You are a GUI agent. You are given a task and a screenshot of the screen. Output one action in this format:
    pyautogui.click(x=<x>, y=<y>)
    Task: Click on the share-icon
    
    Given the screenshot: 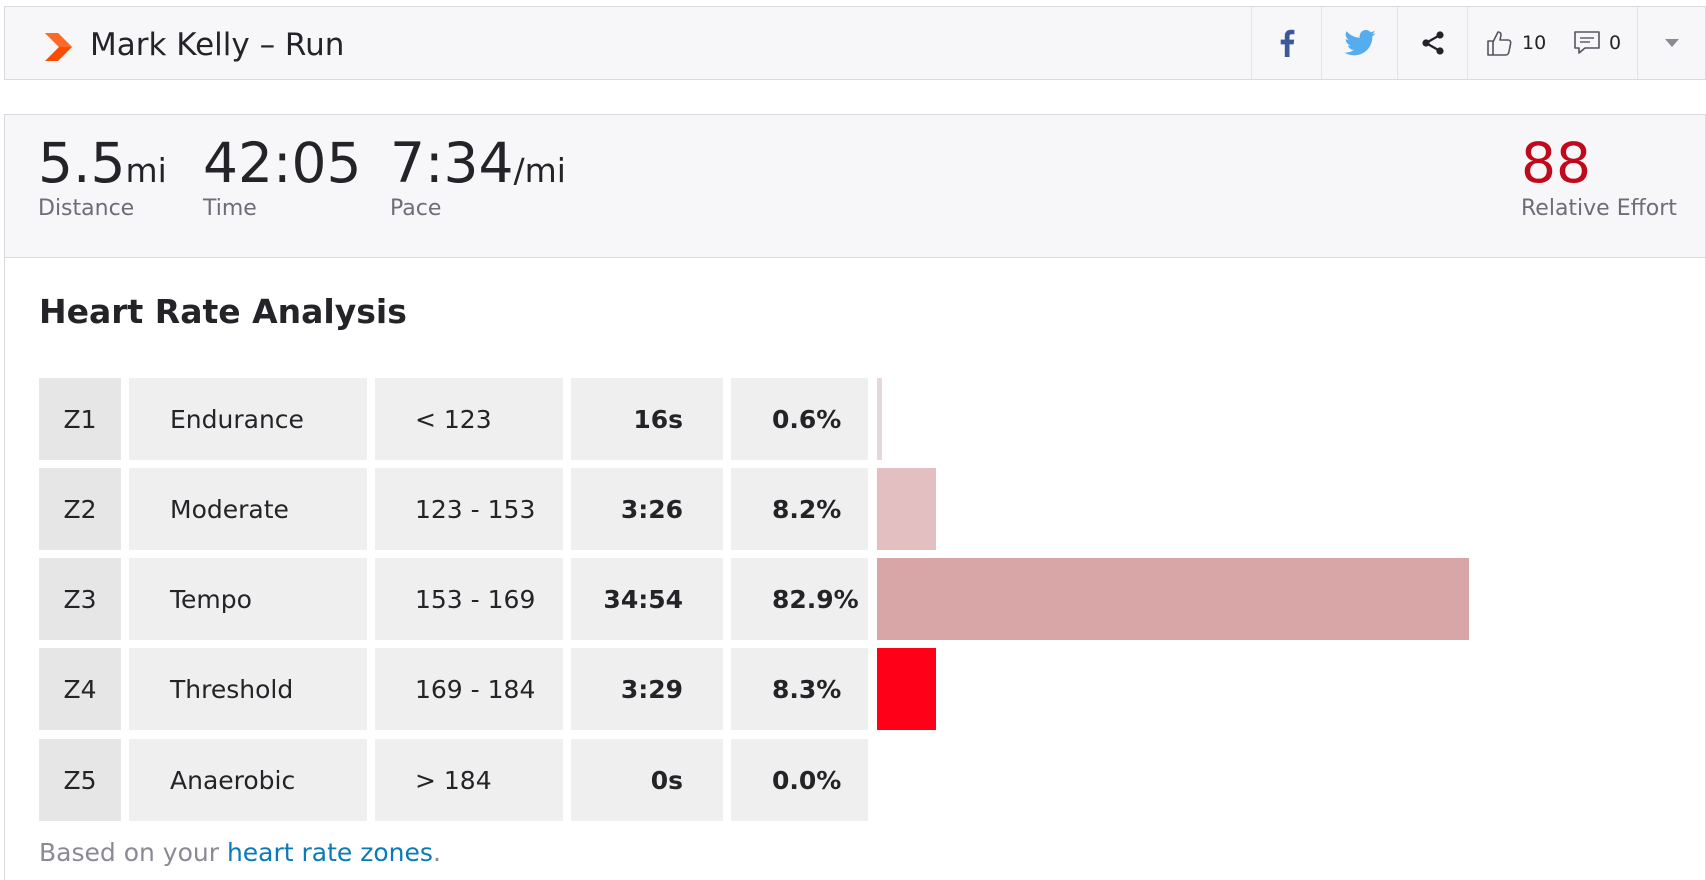 What is the action you would take?
    pyautogui.click(x=1432, y=43)
    